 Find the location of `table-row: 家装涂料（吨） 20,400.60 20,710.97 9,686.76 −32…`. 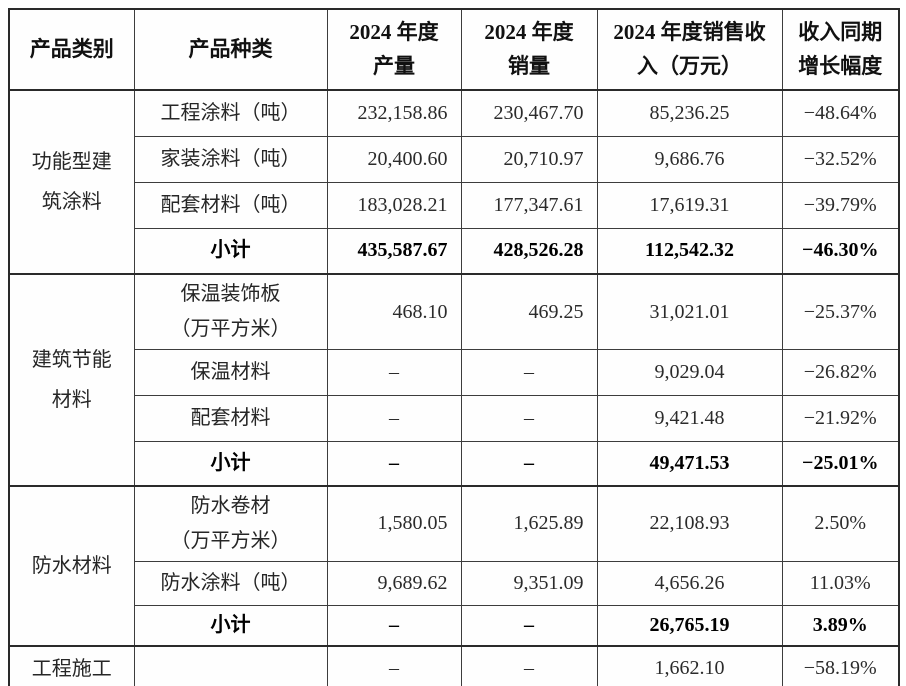

table-row: 家装涂料（吨） 20,400.60 20,710.97 9,686.76 −32… is located at coordinates (454, 159).